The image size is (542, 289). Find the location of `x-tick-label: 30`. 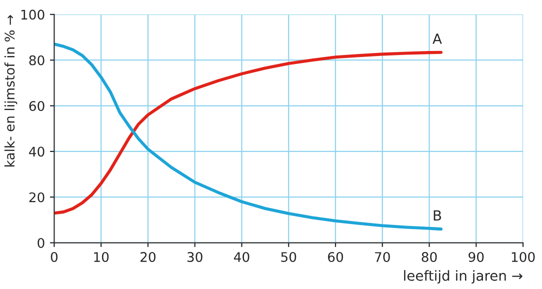

x-tick-label: 30 is located at coordinates (194, 257).